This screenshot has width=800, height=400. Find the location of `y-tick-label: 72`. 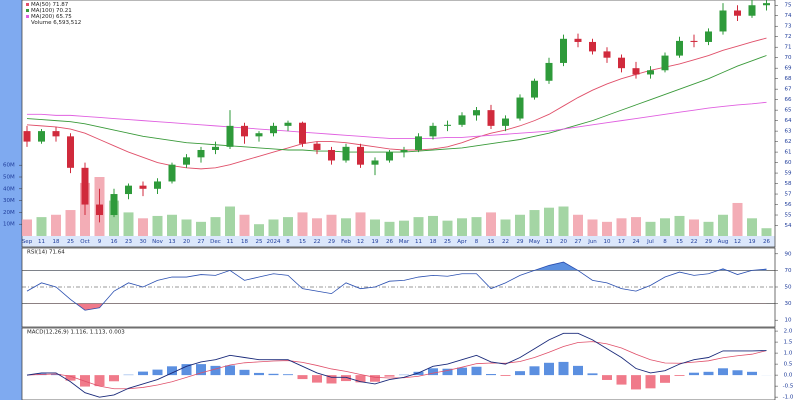

y-tick-label: 72 is located at coordinates (788, 37).